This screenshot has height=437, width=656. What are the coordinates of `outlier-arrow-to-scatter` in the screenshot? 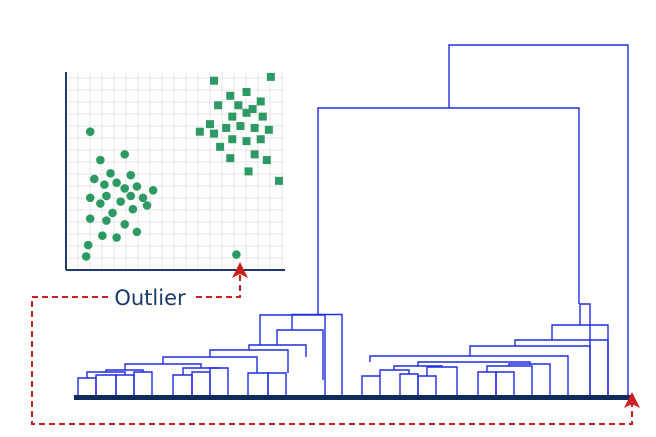 It's located at (222, 280).